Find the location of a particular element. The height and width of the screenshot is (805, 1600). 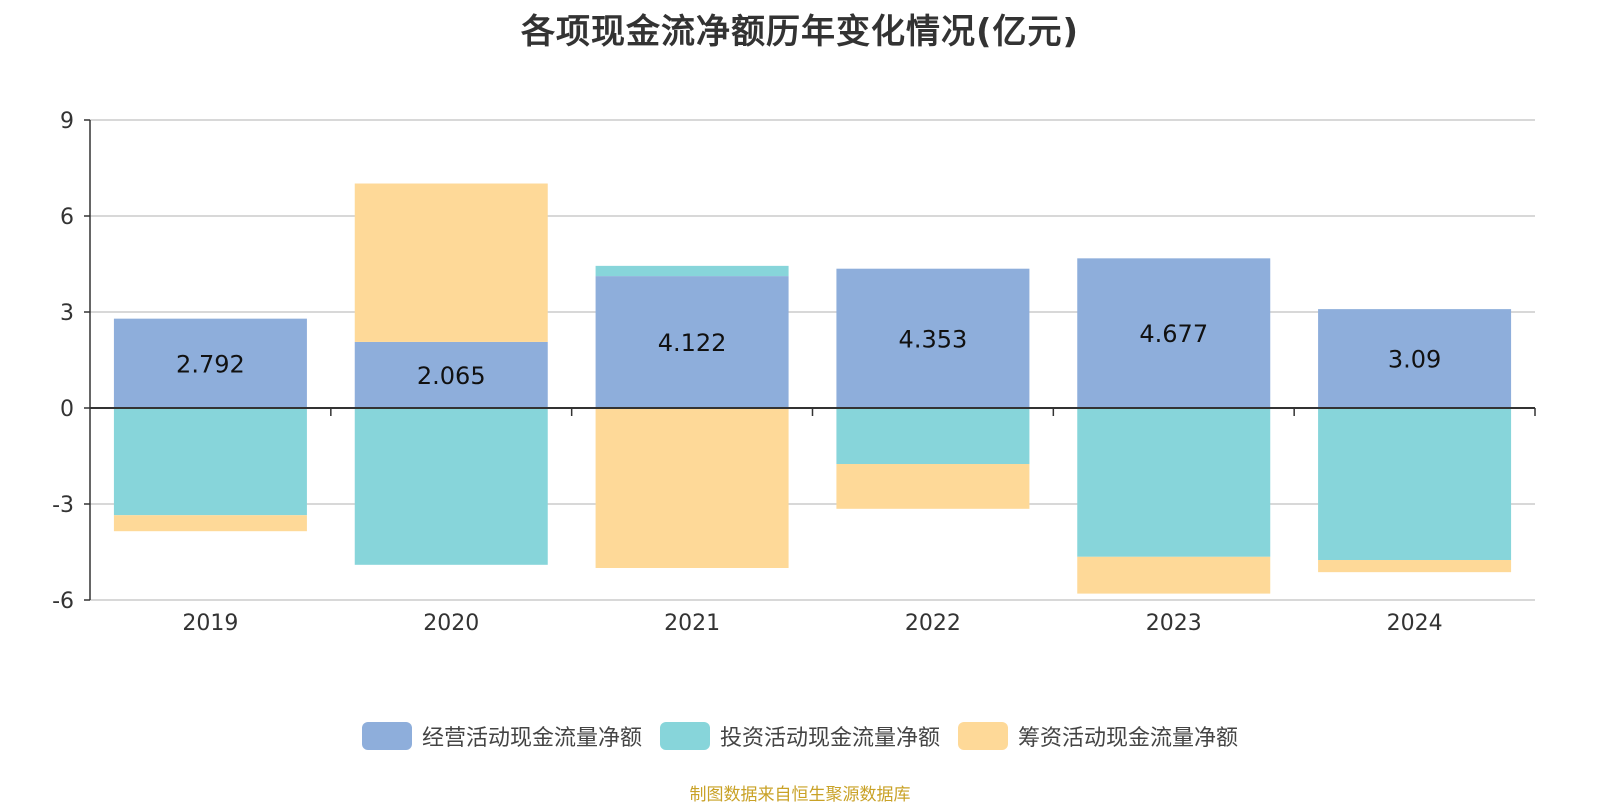

legend-item-operating: 经营活动现金流量净额 is located at coordinates (501, 736).